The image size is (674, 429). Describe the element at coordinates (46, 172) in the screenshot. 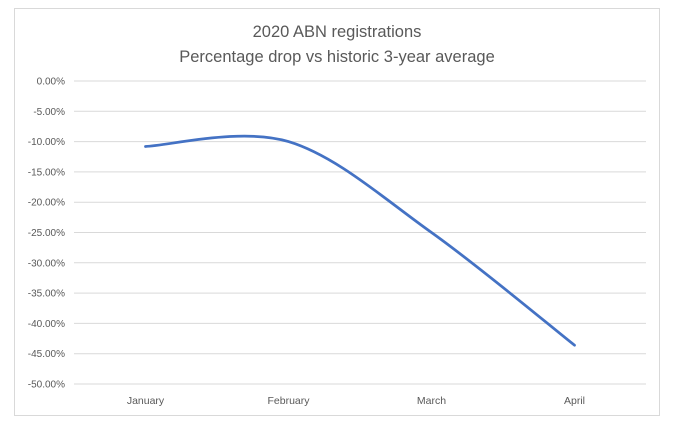

I see `y-tick-label: -15.00%` at that location.